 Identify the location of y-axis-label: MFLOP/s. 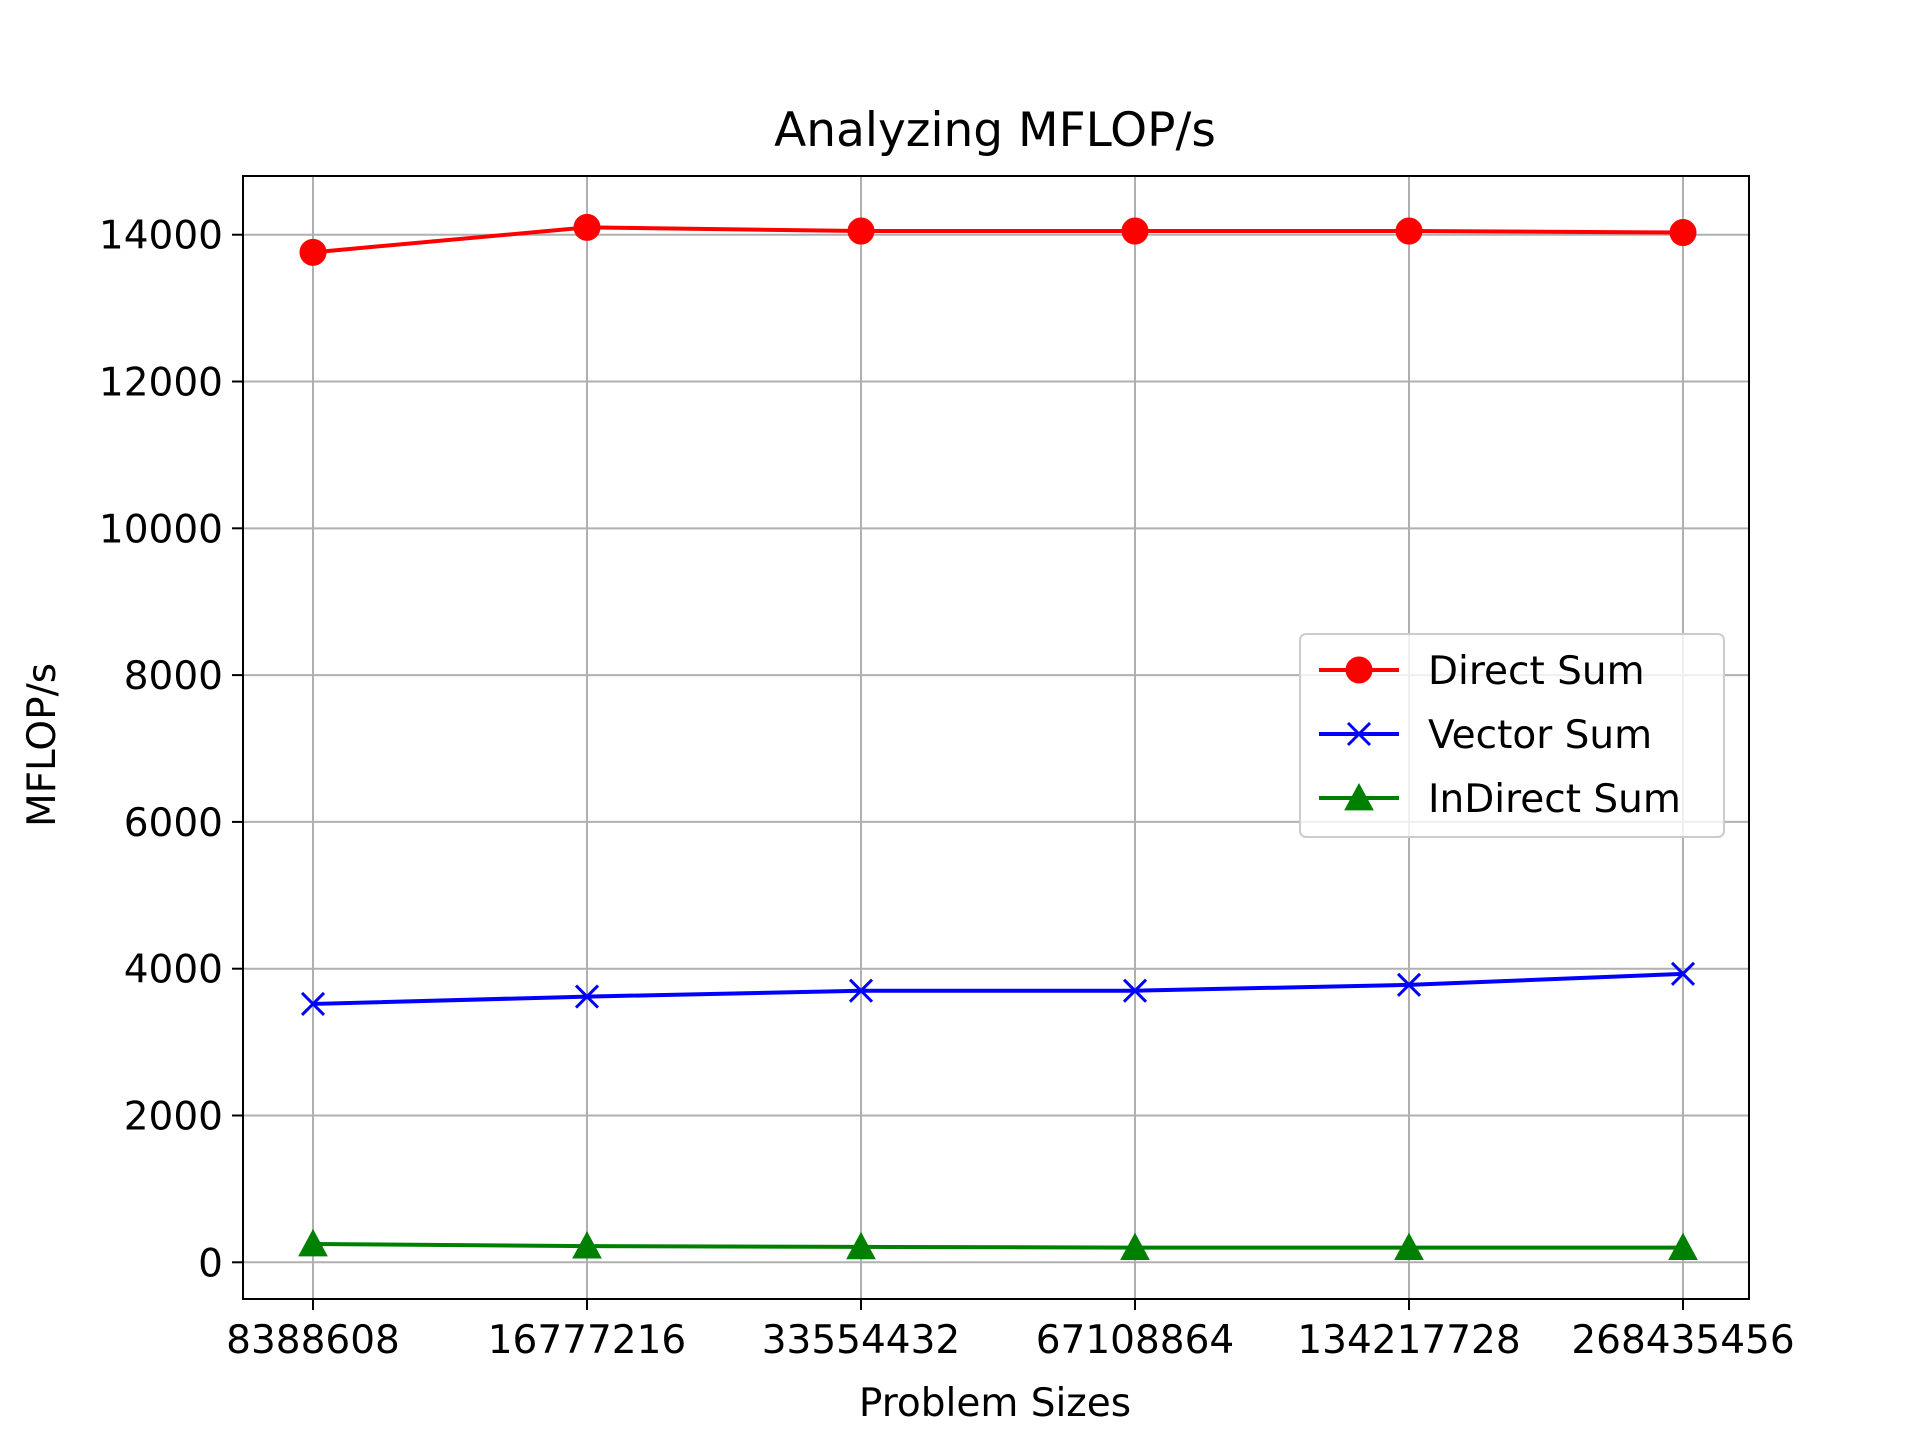
(42, 745).